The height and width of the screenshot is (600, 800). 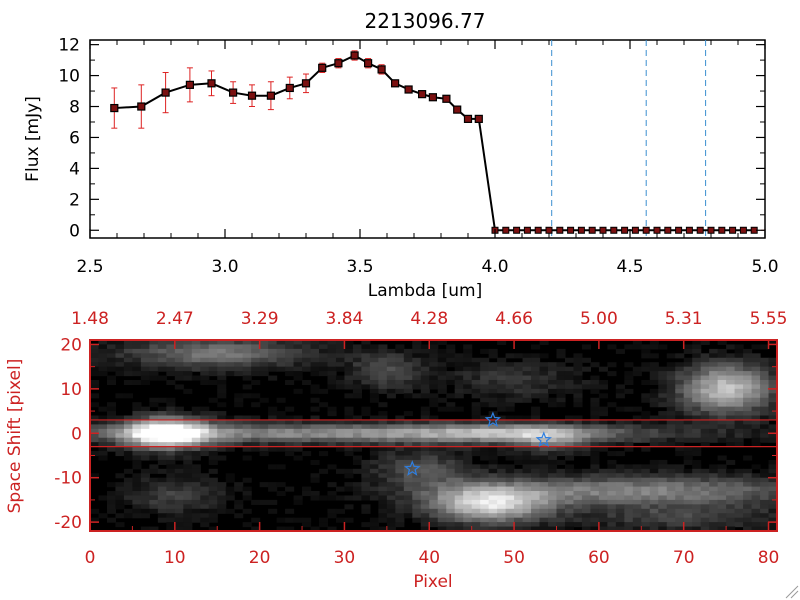 What do you see at coordinates (792, 592) in the screenshot?
I see `resize-grip-icon` at bounding box center [792, 592].